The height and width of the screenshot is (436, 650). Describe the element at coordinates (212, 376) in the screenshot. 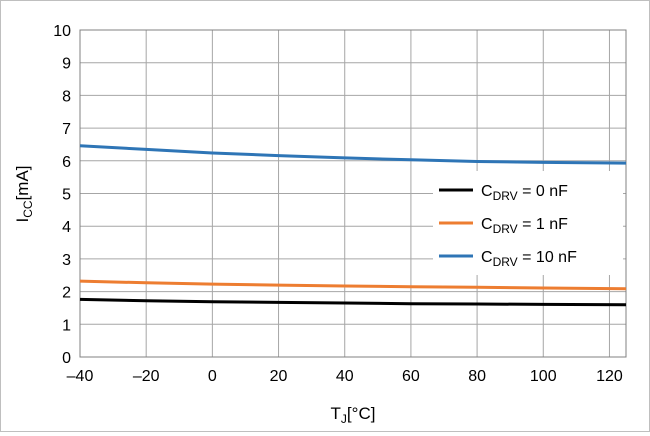

I see `x-tick-label: 0` at that location.